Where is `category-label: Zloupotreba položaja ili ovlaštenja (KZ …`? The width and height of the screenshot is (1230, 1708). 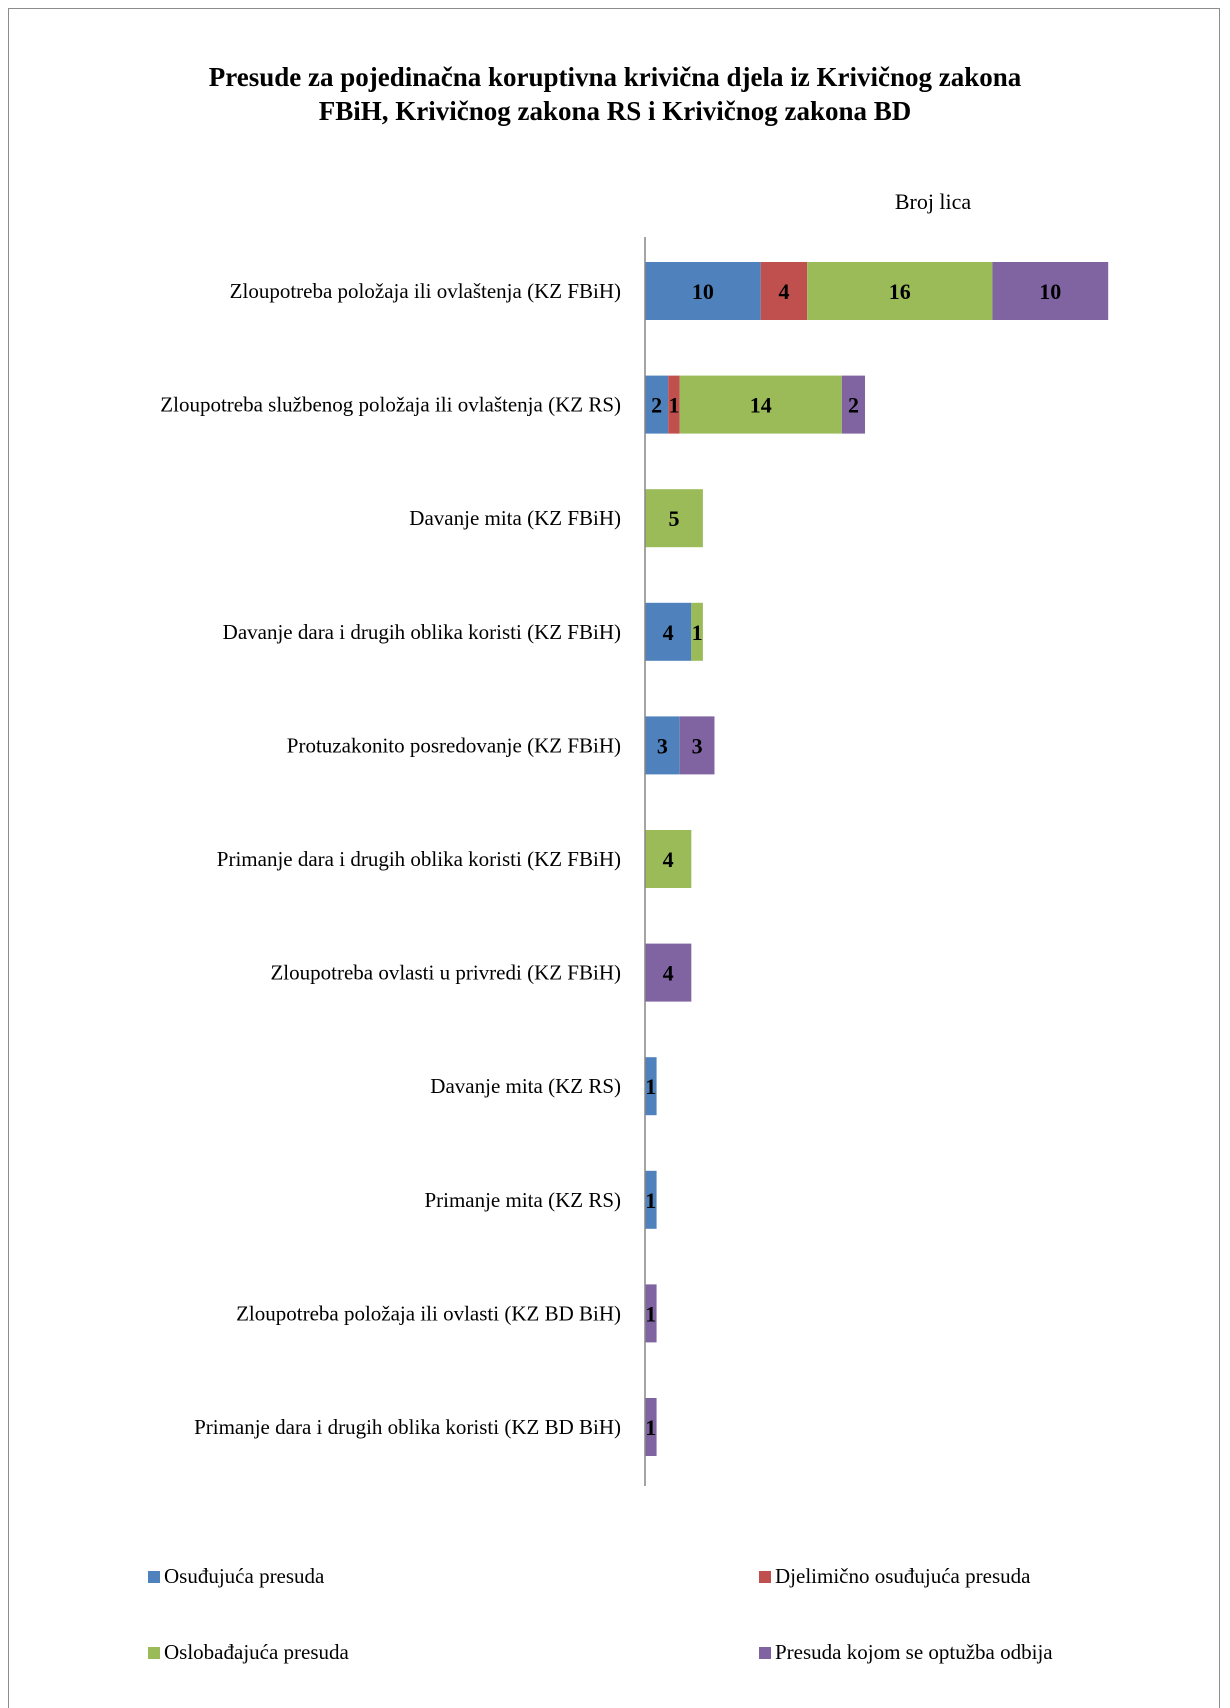 category-label: Zloupotreba položaja ili ovlaštenja (KZ … is located at coordinates (425, 291).